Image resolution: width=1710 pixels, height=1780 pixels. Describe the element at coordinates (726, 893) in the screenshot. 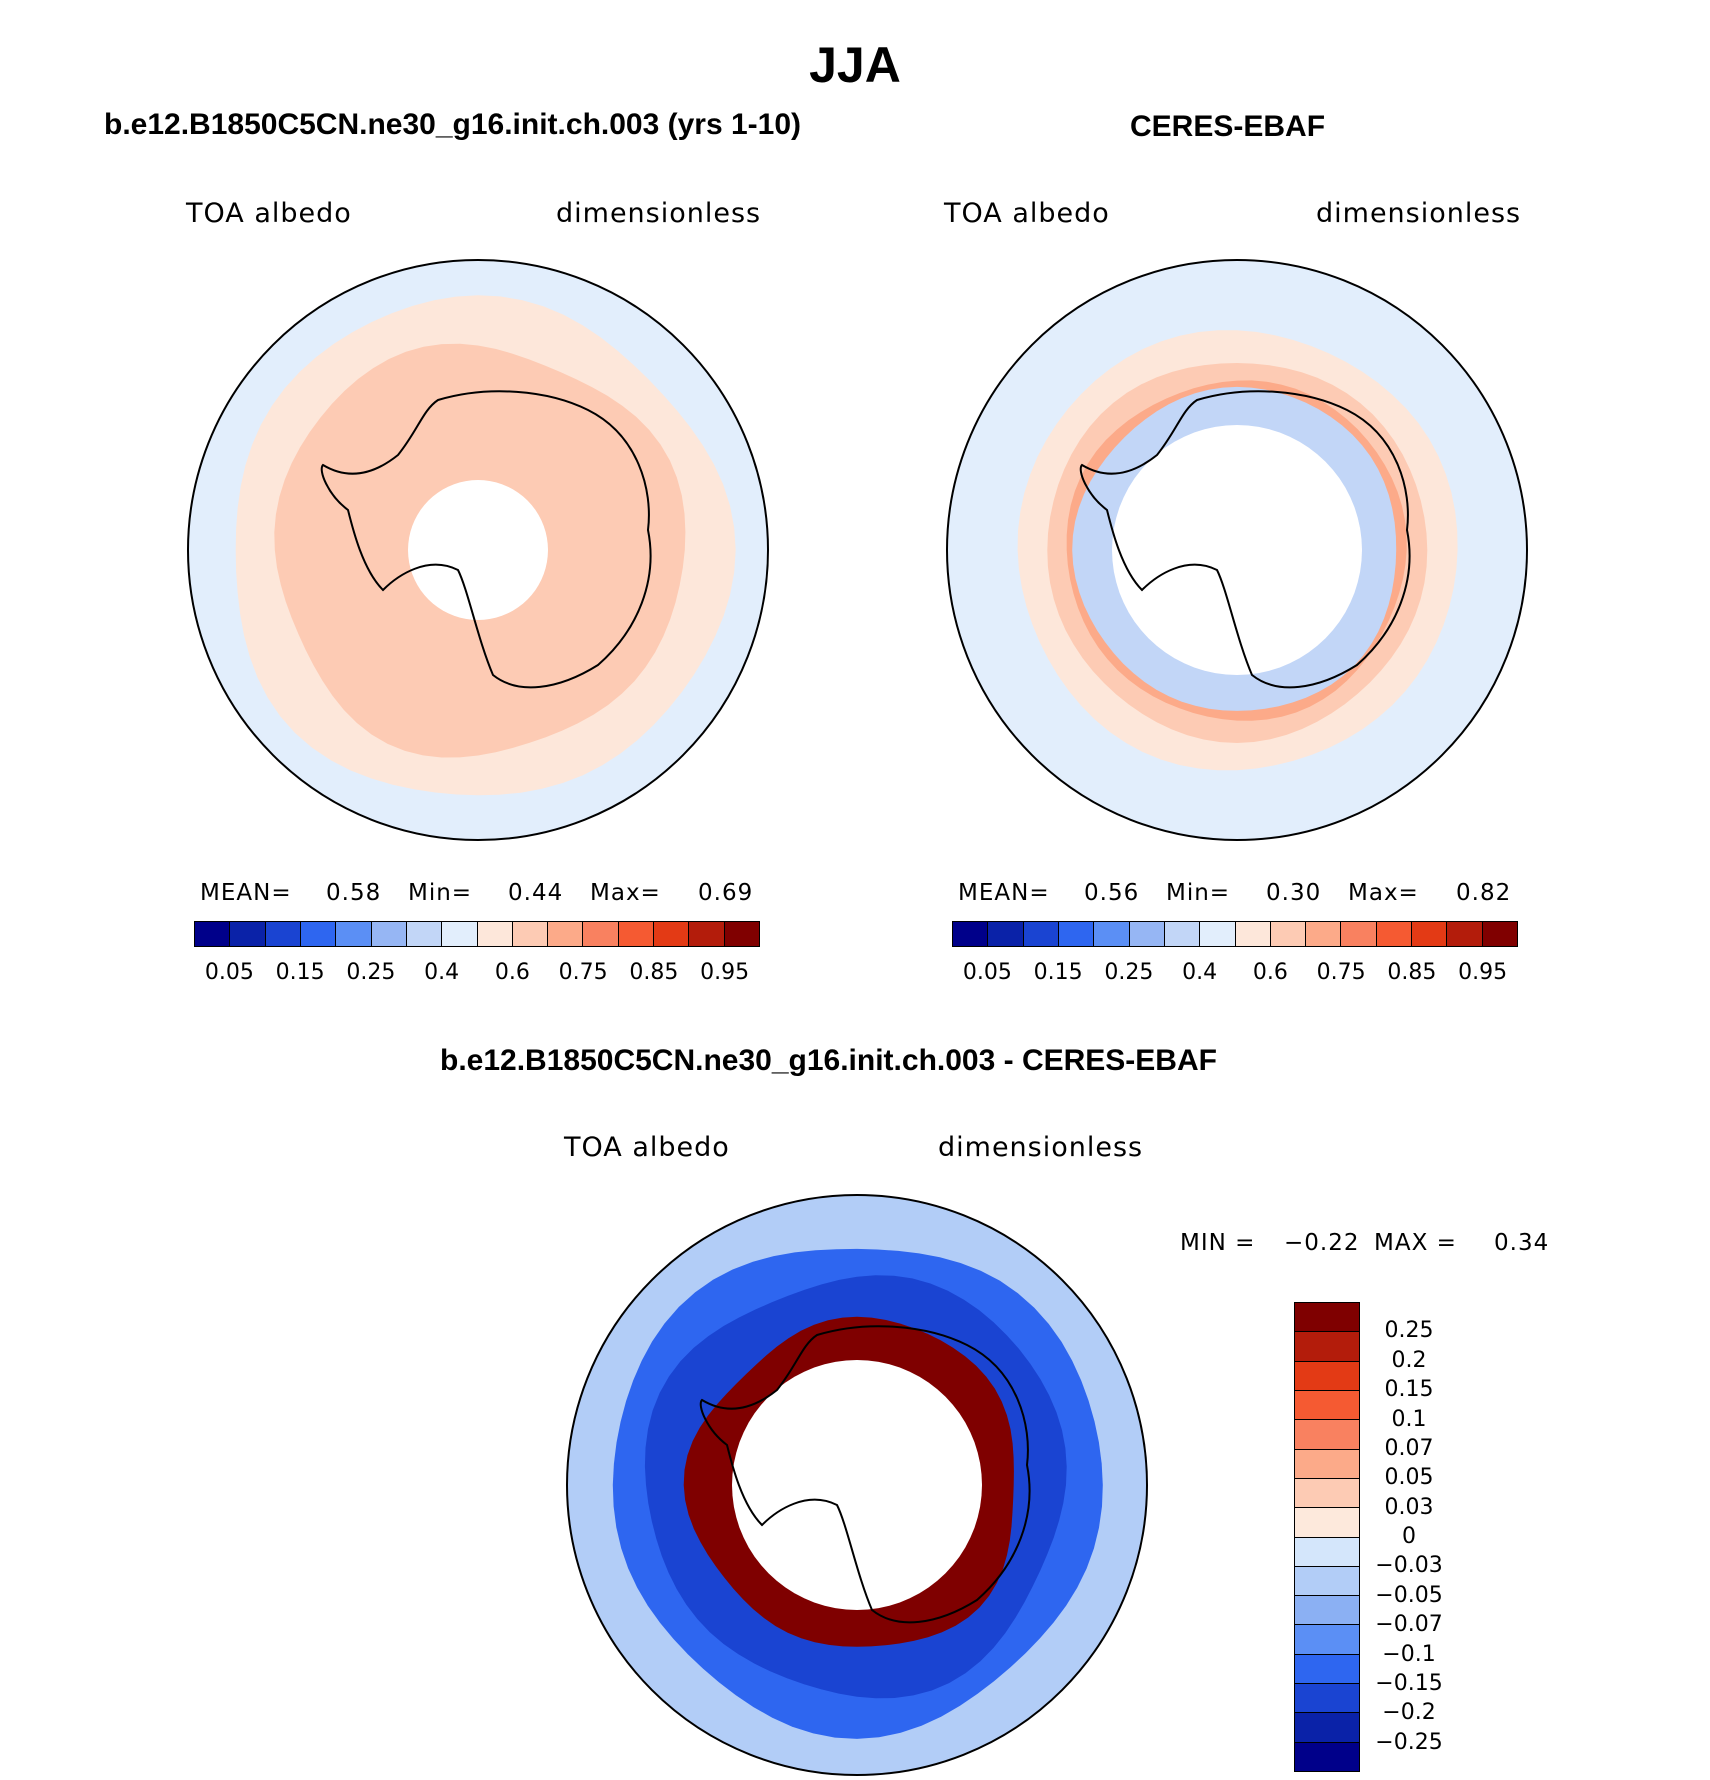

I see `model-max-value: 0.69` at that location.